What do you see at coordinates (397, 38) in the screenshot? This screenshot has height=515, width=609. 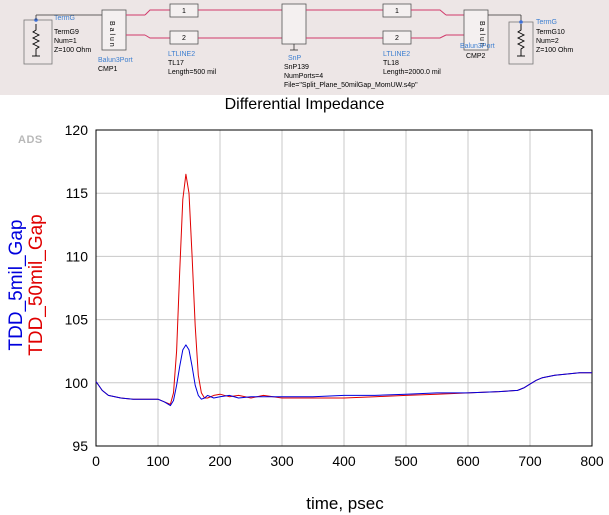 I see `line-right-pin-2: 2` at bounding box center [397, 38].